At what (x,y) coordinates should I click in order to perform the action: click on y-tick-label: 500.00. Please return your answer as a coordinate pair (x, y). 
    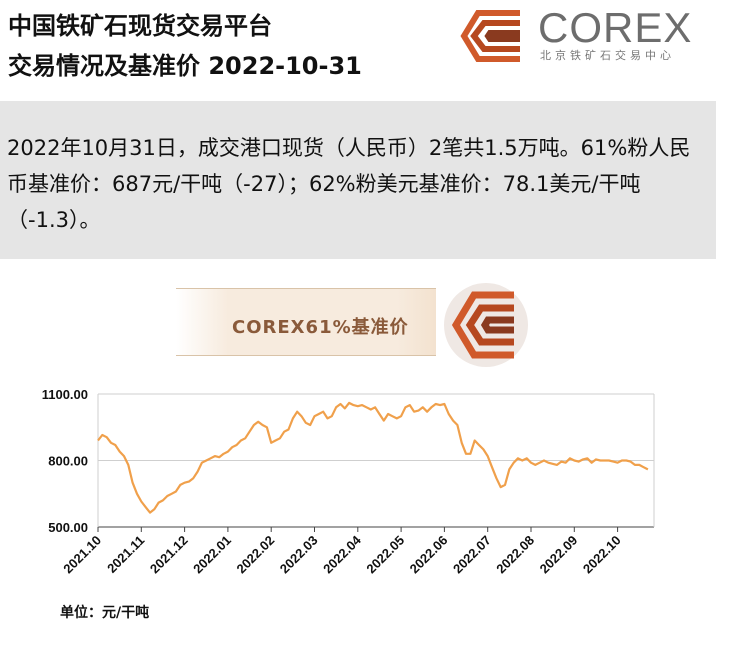
    Looking at the image, I should click on (68, 527).